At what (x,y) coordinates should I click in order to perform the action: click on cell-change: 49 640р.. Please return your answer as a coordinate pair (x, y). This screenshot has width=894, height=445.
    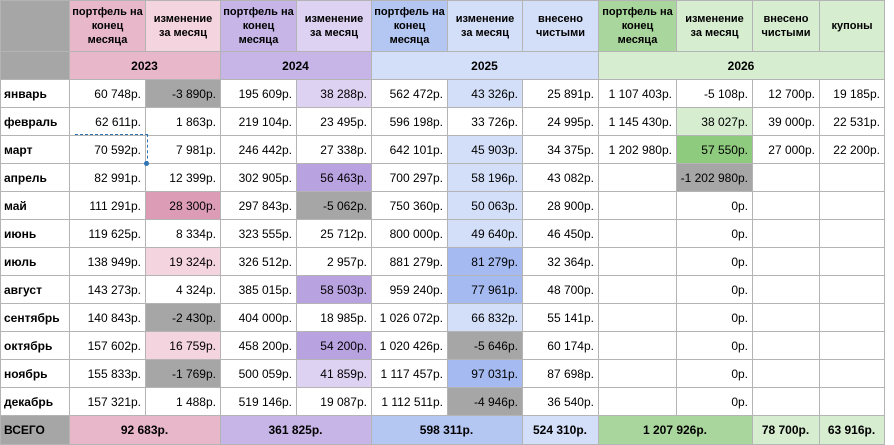
    Looking at the image, I should click on (485, 233).